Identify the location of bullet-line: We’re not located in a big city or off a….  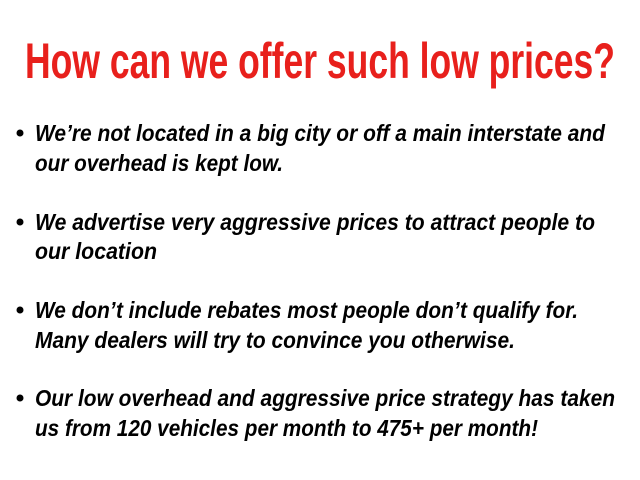
(320, 133).